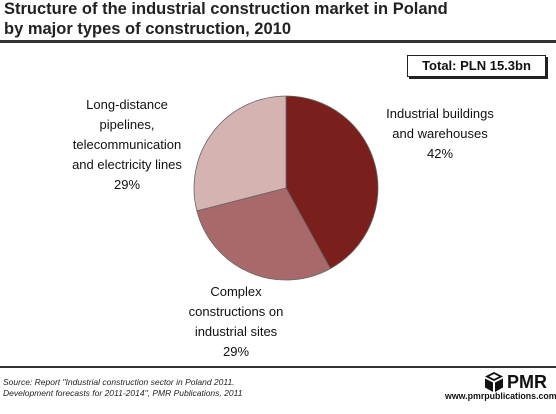 The image size is (556, 414). What do you see at coordinates (263, 234) in the screenshot?
I see `pie-slice-complex-constructions` at bounding box center [263, 234].